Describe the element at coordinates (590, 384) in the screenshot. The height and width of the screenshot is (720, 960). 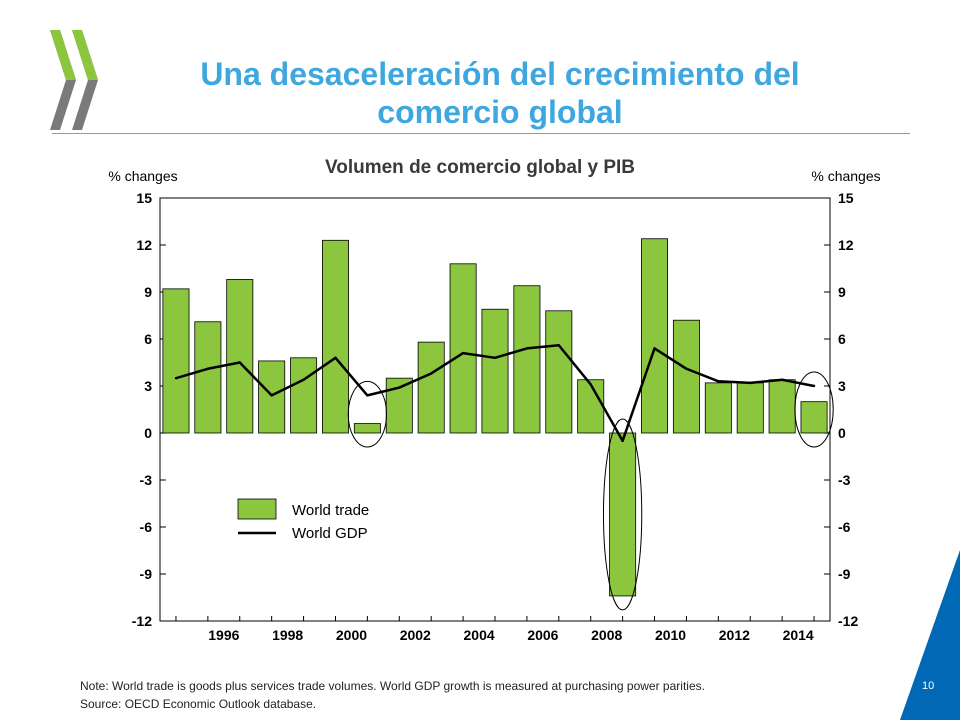
I see `point-world-gdp-2008` at that location.